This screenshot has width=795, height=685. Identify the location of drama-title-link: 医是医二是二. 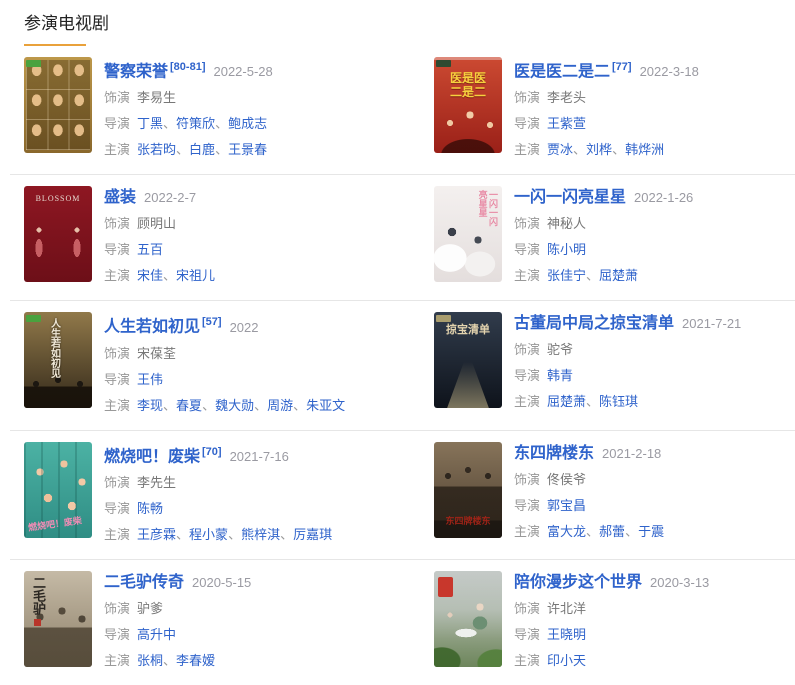
(562, 72).